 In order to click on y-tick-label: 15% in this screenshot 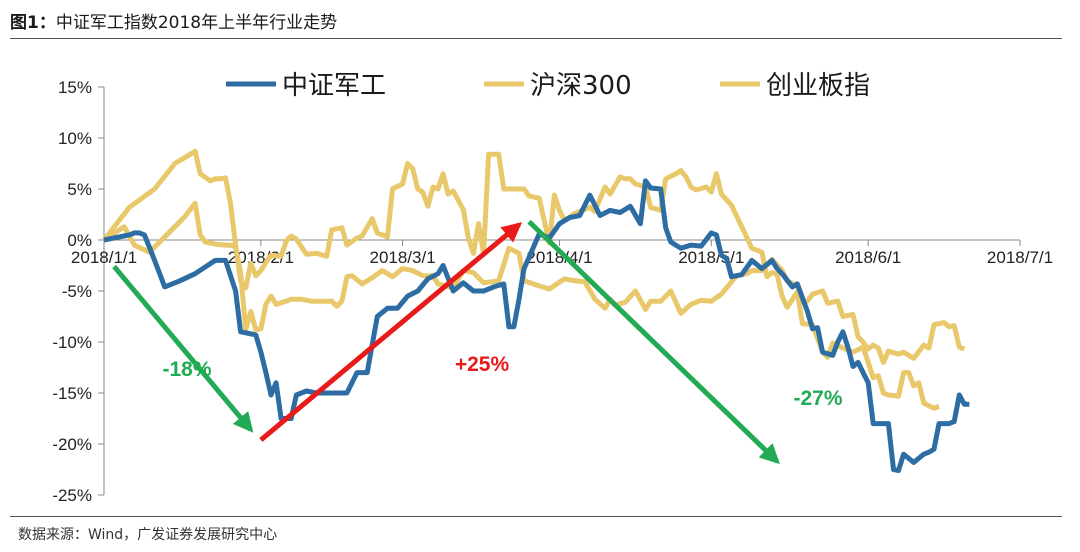, I will do `click(75, 87)`.